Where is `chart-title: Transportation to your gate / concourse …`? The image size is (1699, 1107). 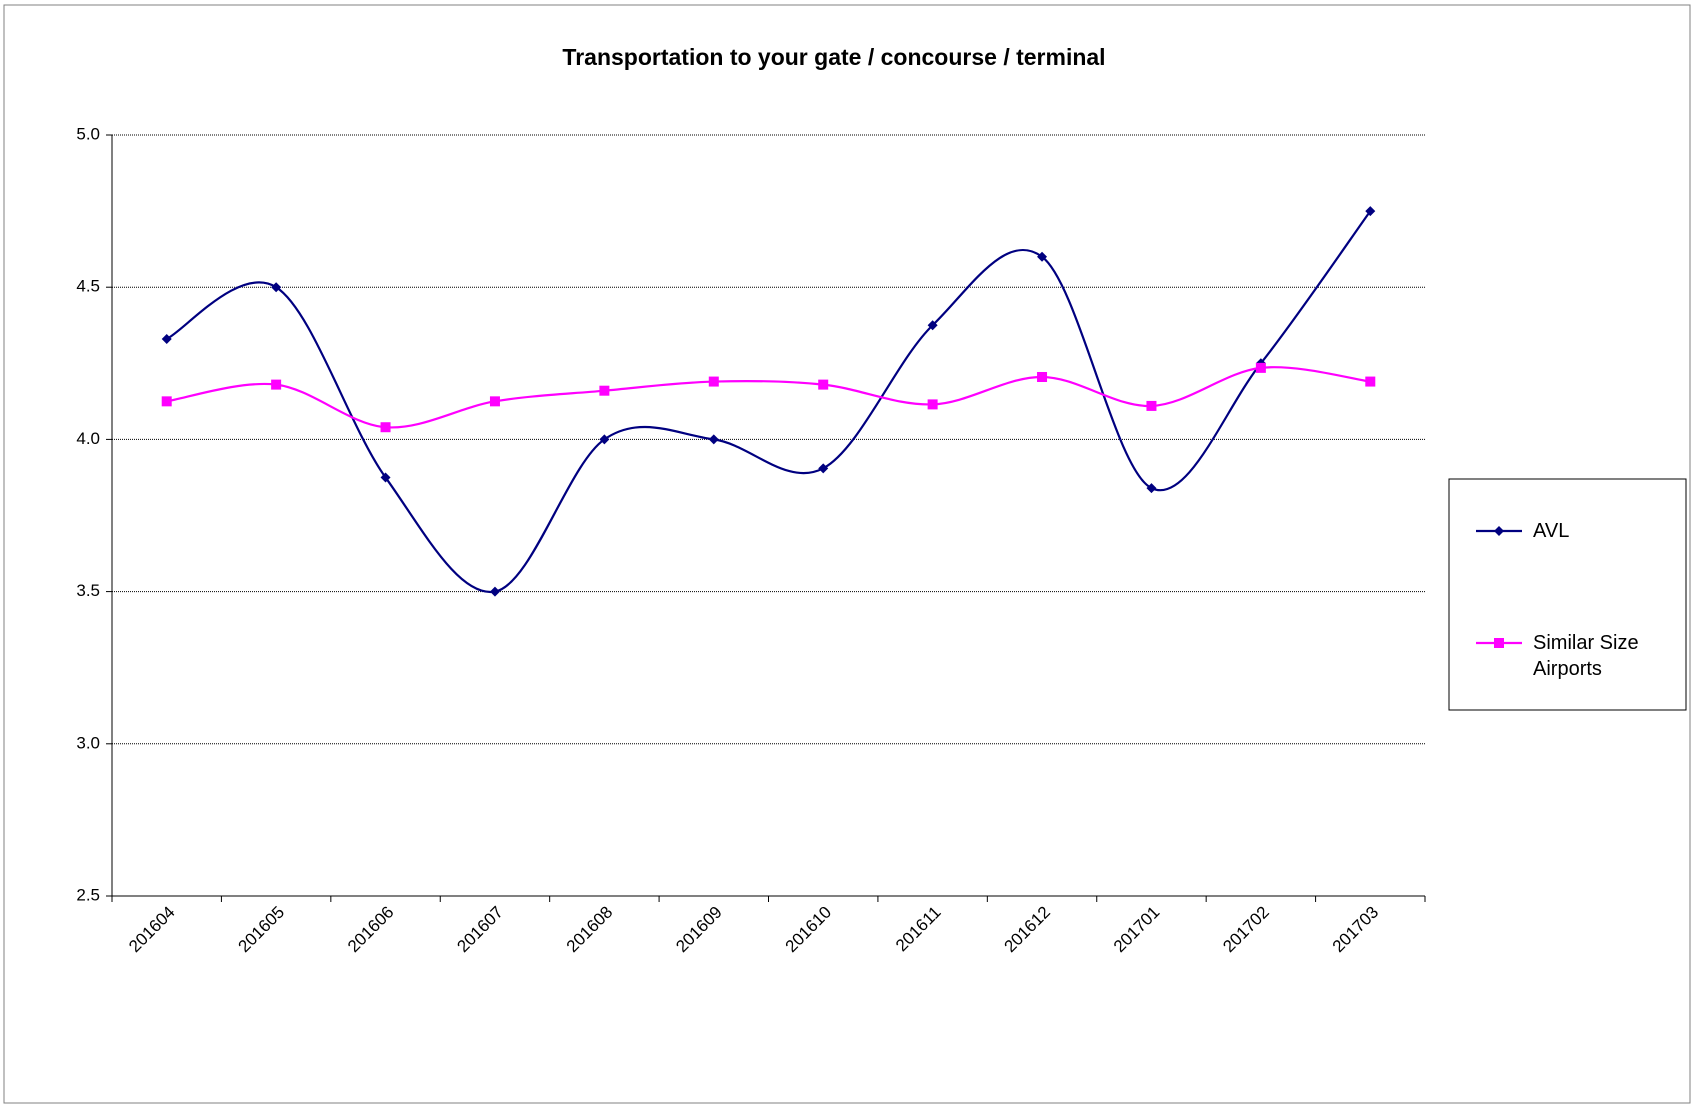 chart-title: Transportation to your gate / concourse … is located at coordinates (833, 57).